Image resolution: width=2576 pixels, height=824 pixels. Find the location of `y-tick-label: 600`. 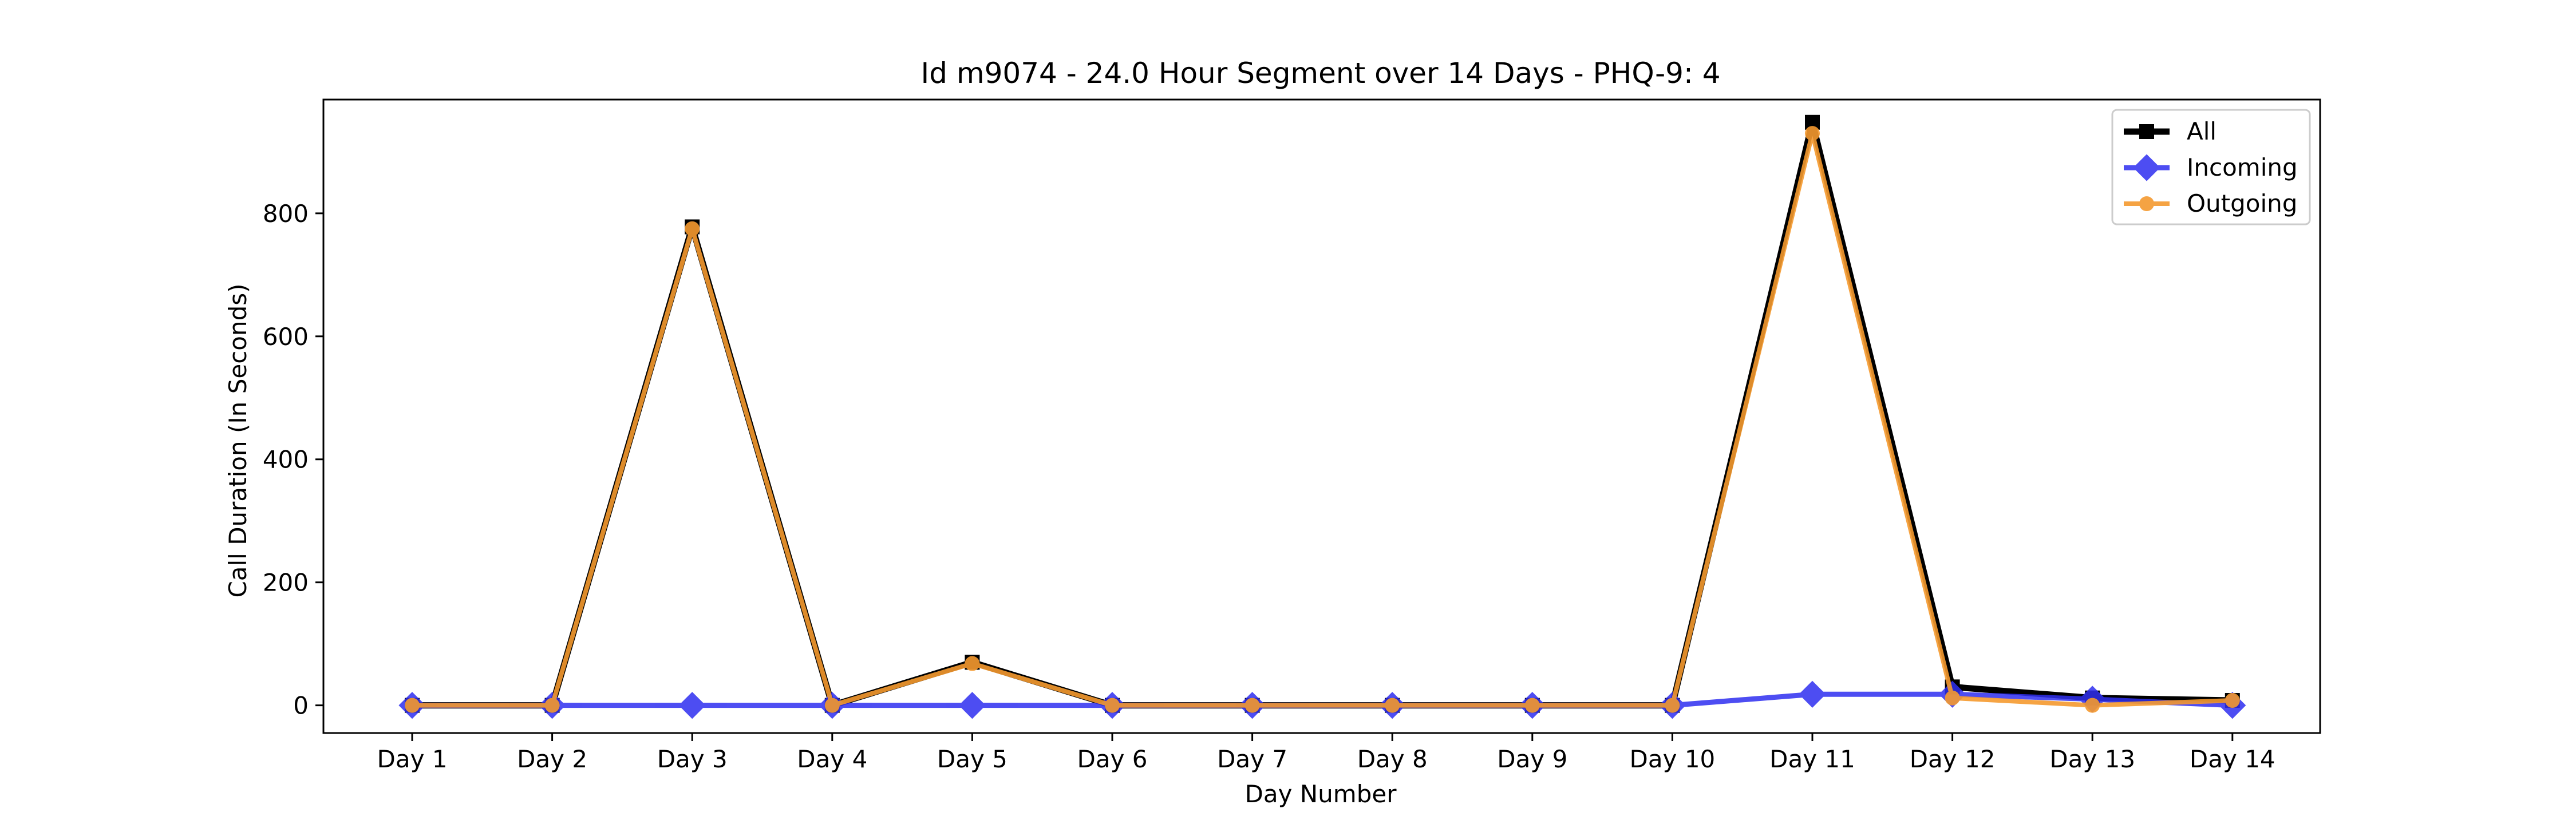

y-tick-label: 600 is located at coordinates (286, 337).